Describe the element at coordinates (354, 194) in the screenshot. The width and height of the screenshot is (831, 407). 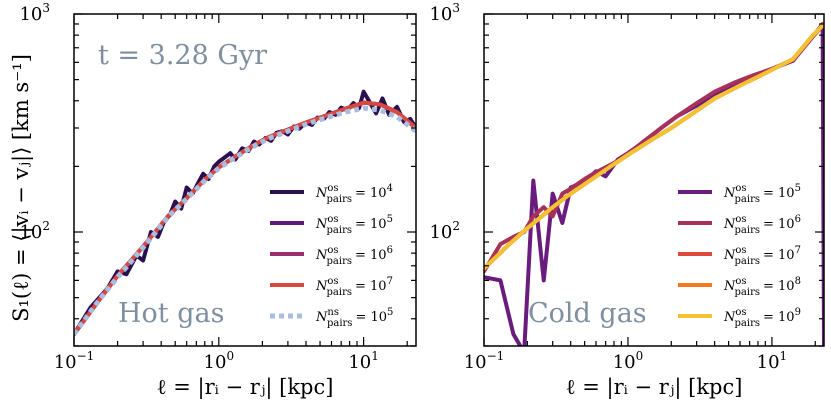
I see `legend-entry: Nos pairs = 104` at that location.